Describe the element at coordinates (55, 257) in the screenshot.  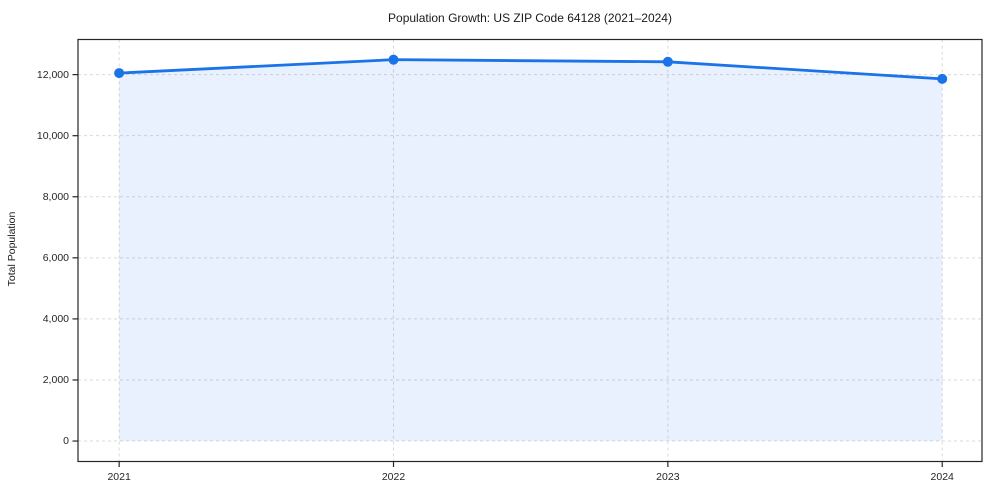
I see `y-tick-label: 6,000` at that location.